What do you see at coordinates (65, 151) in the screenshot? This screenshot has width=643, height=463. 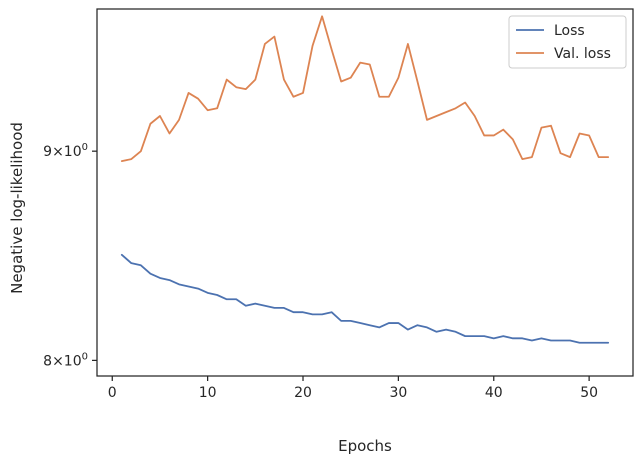 I see `y-tick-label: 9×100` at bounding box center [65, 151].